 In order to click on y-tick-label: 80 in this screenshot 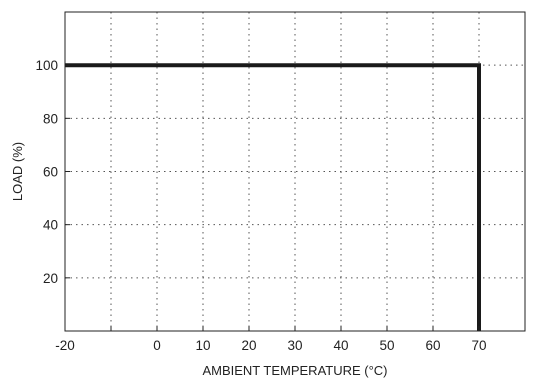, I will do `click(50, 118)`.